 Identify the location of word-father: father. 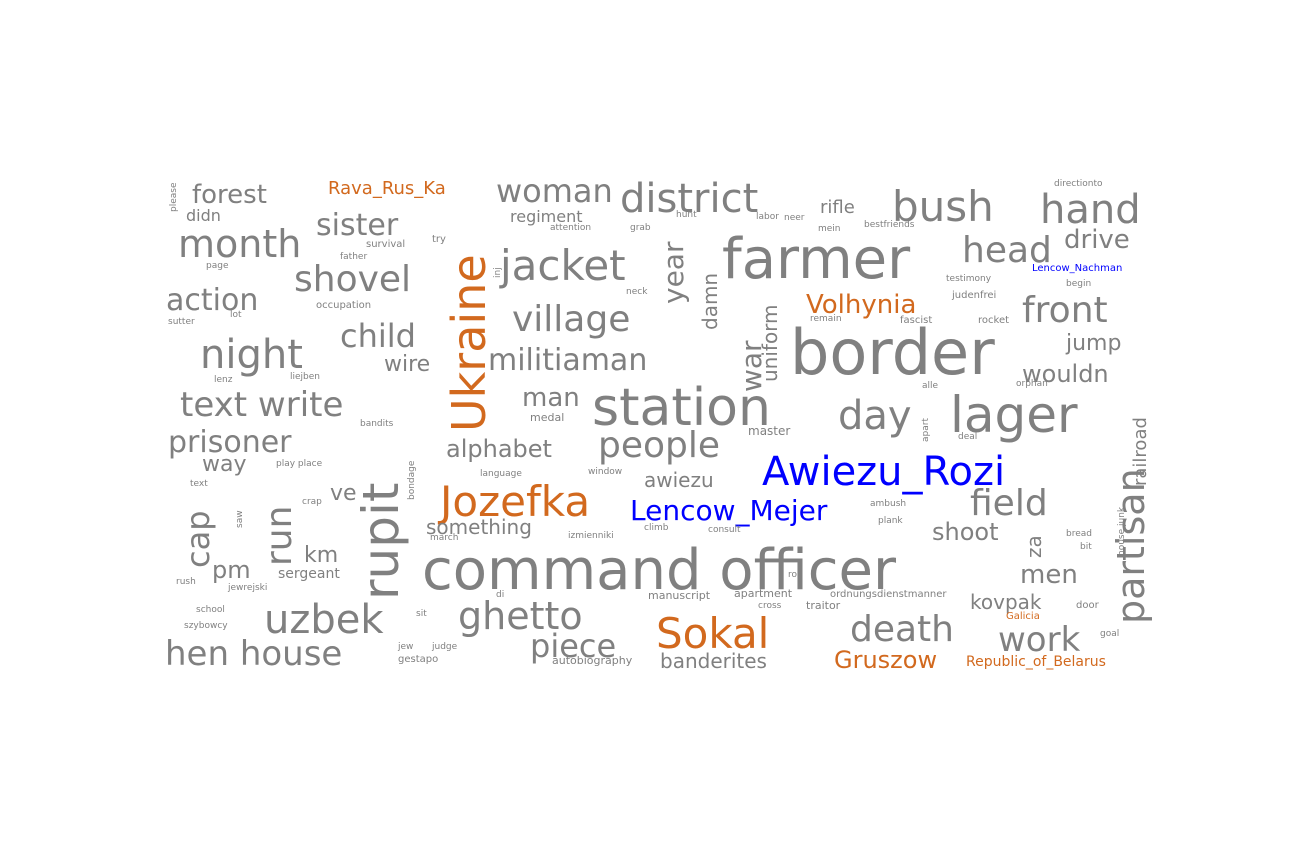
(354, 257).